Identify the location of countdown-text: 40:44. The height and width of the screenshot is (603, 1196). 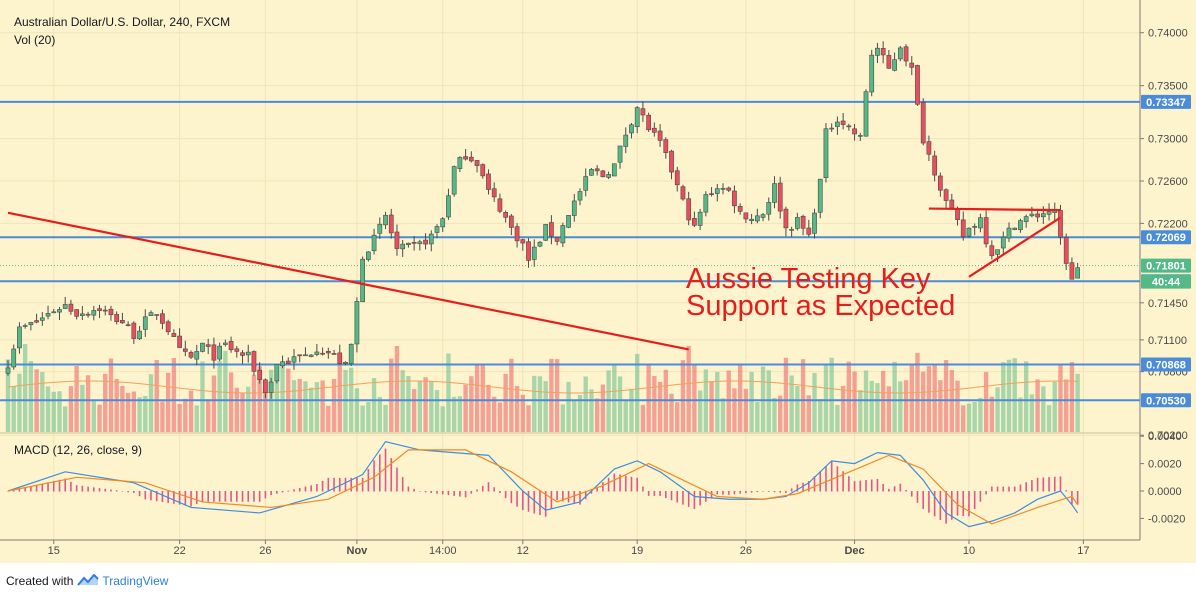
(1166, 283).